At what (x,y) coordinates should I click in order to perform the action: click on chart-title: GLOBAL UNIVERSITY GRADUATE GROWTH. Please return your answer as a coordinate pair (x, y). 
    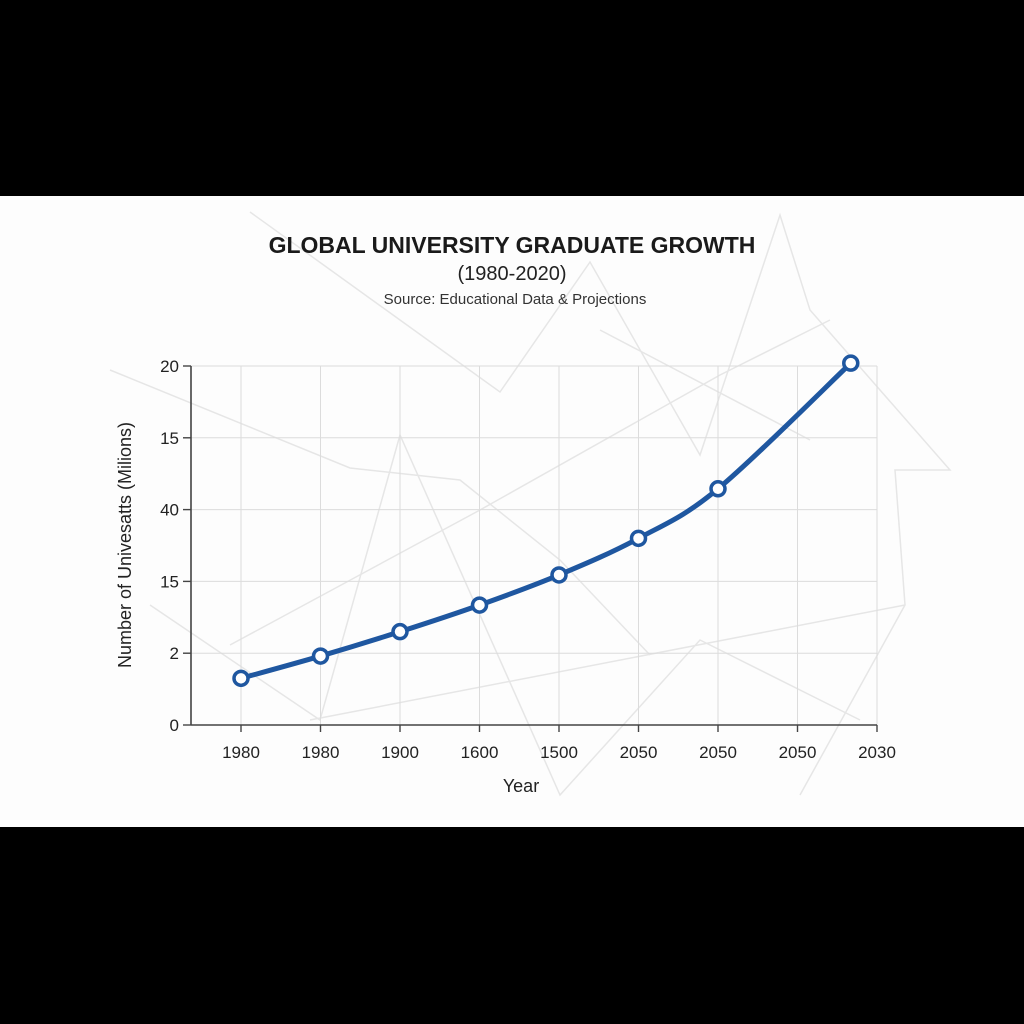
    Looking at the image, I should click on (512, 245).